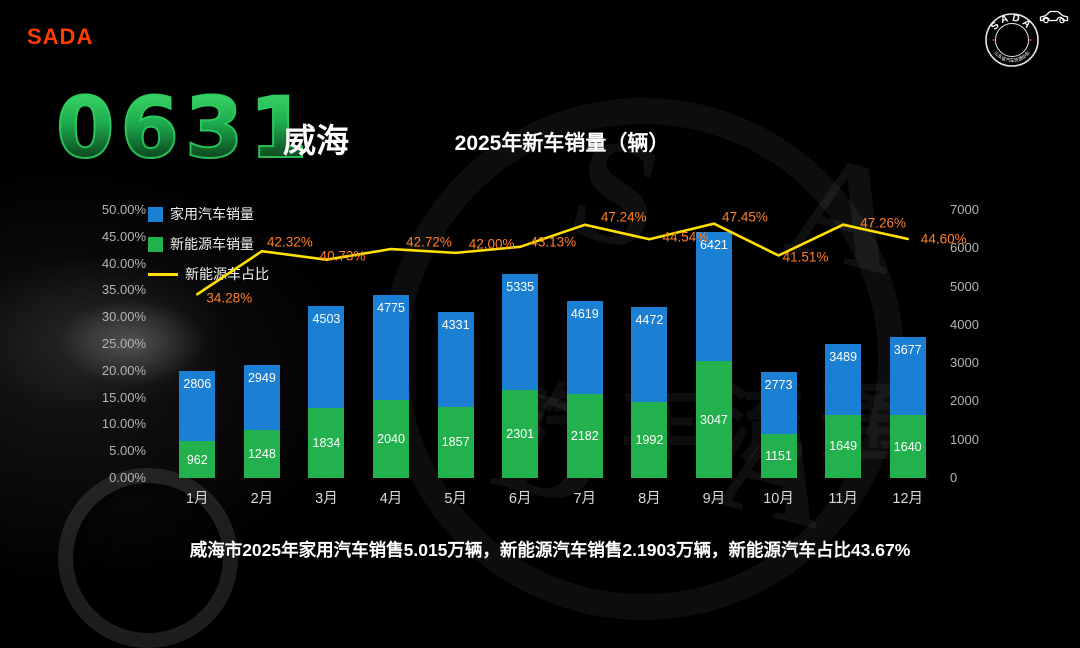  I want to click on legend-label-nev: 新能源车销量, so click(212, 244).